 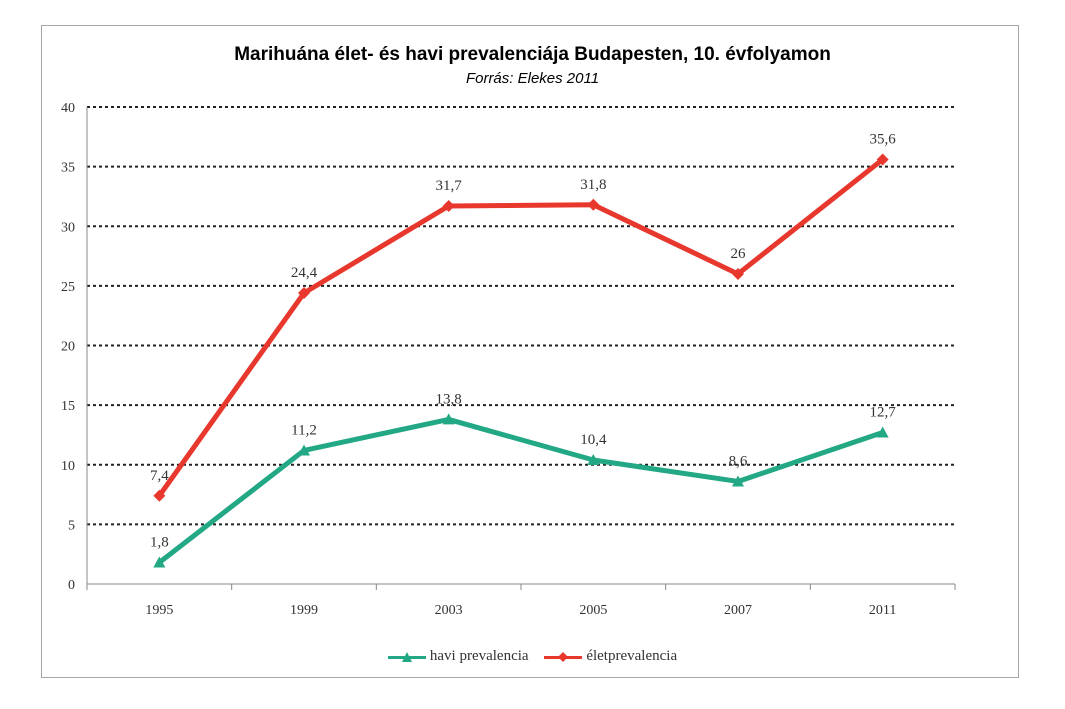 What do you see at coordinates (738, 461) in the screenshot?
I see `series-0-label-4: 8,6` at bounding box center [738, 461].